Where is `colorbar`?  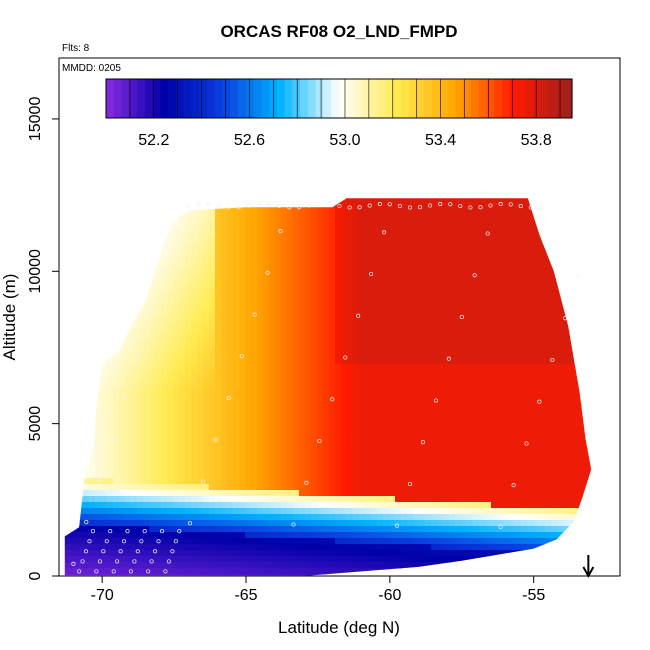 colorbar is located at coordinates (339, 98).